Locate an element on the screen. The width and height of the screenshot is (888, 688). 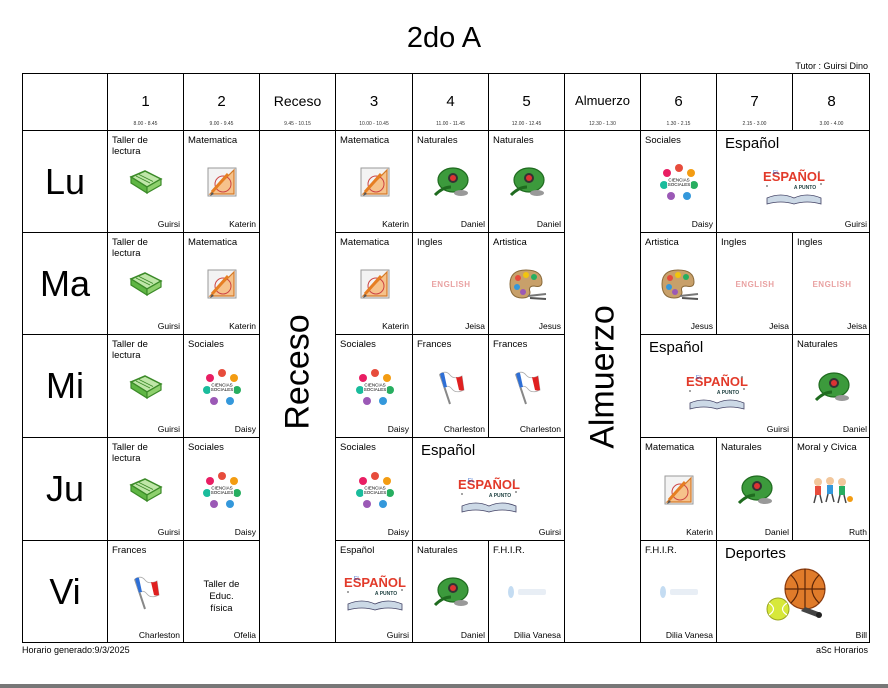
lesson-cell: Deportes Bill is located at coordinates (793, 592).